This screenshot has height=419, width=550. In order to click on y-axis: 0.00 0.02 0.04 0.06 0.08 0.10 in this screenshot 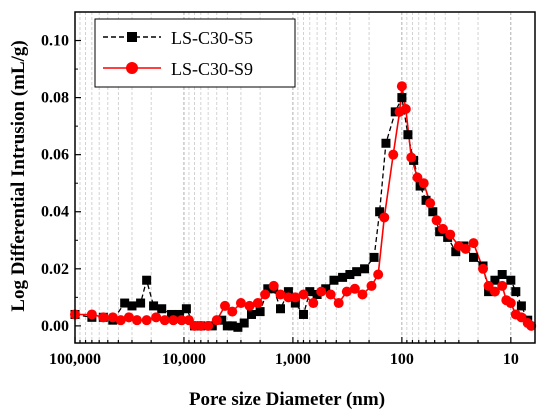, I will do `click(61, 184)`.